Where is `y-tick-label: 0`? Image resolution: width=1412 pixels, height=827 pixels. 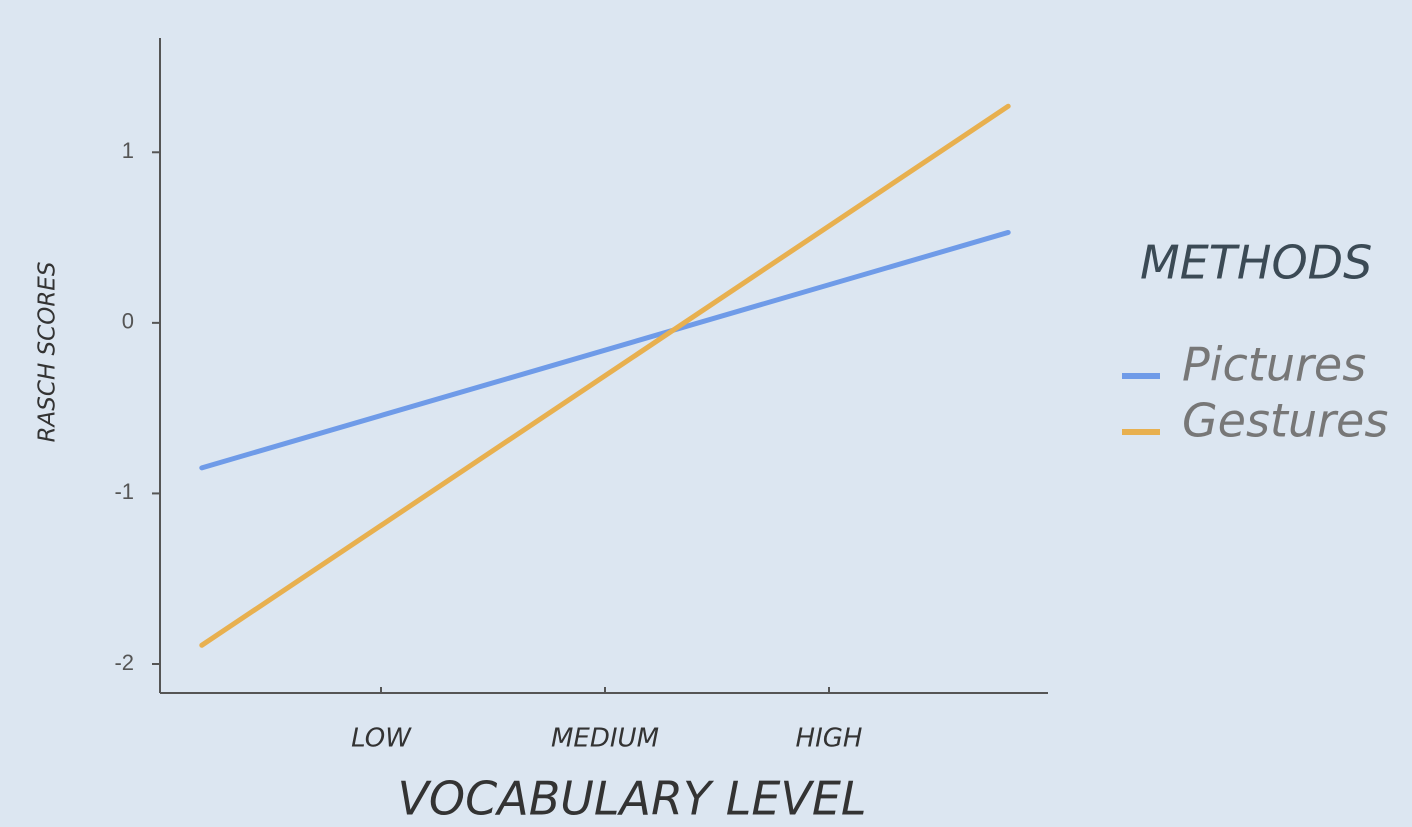 y-tick-label: 0 is located at coordinates (128, 321).